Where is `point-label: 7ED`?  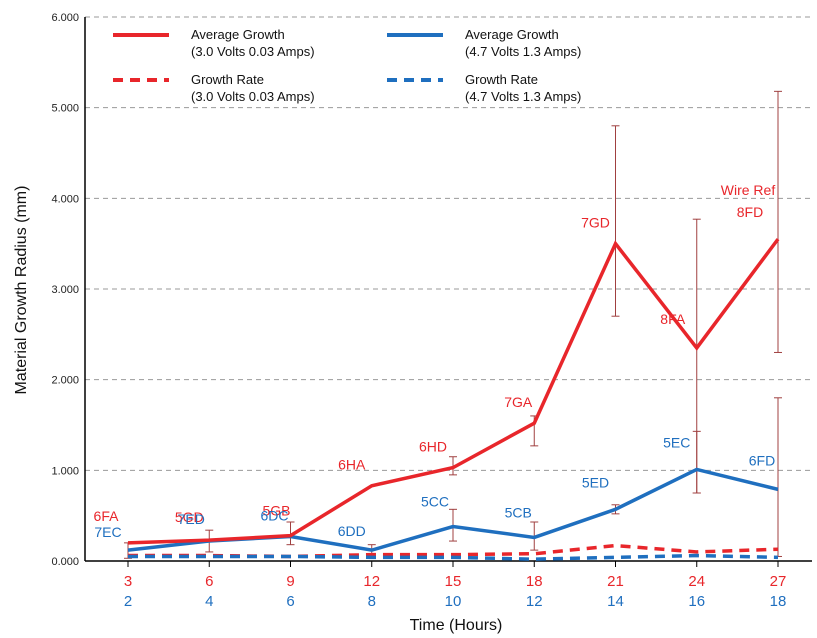 point-label: 7ED is located at coordinates (191, 519).